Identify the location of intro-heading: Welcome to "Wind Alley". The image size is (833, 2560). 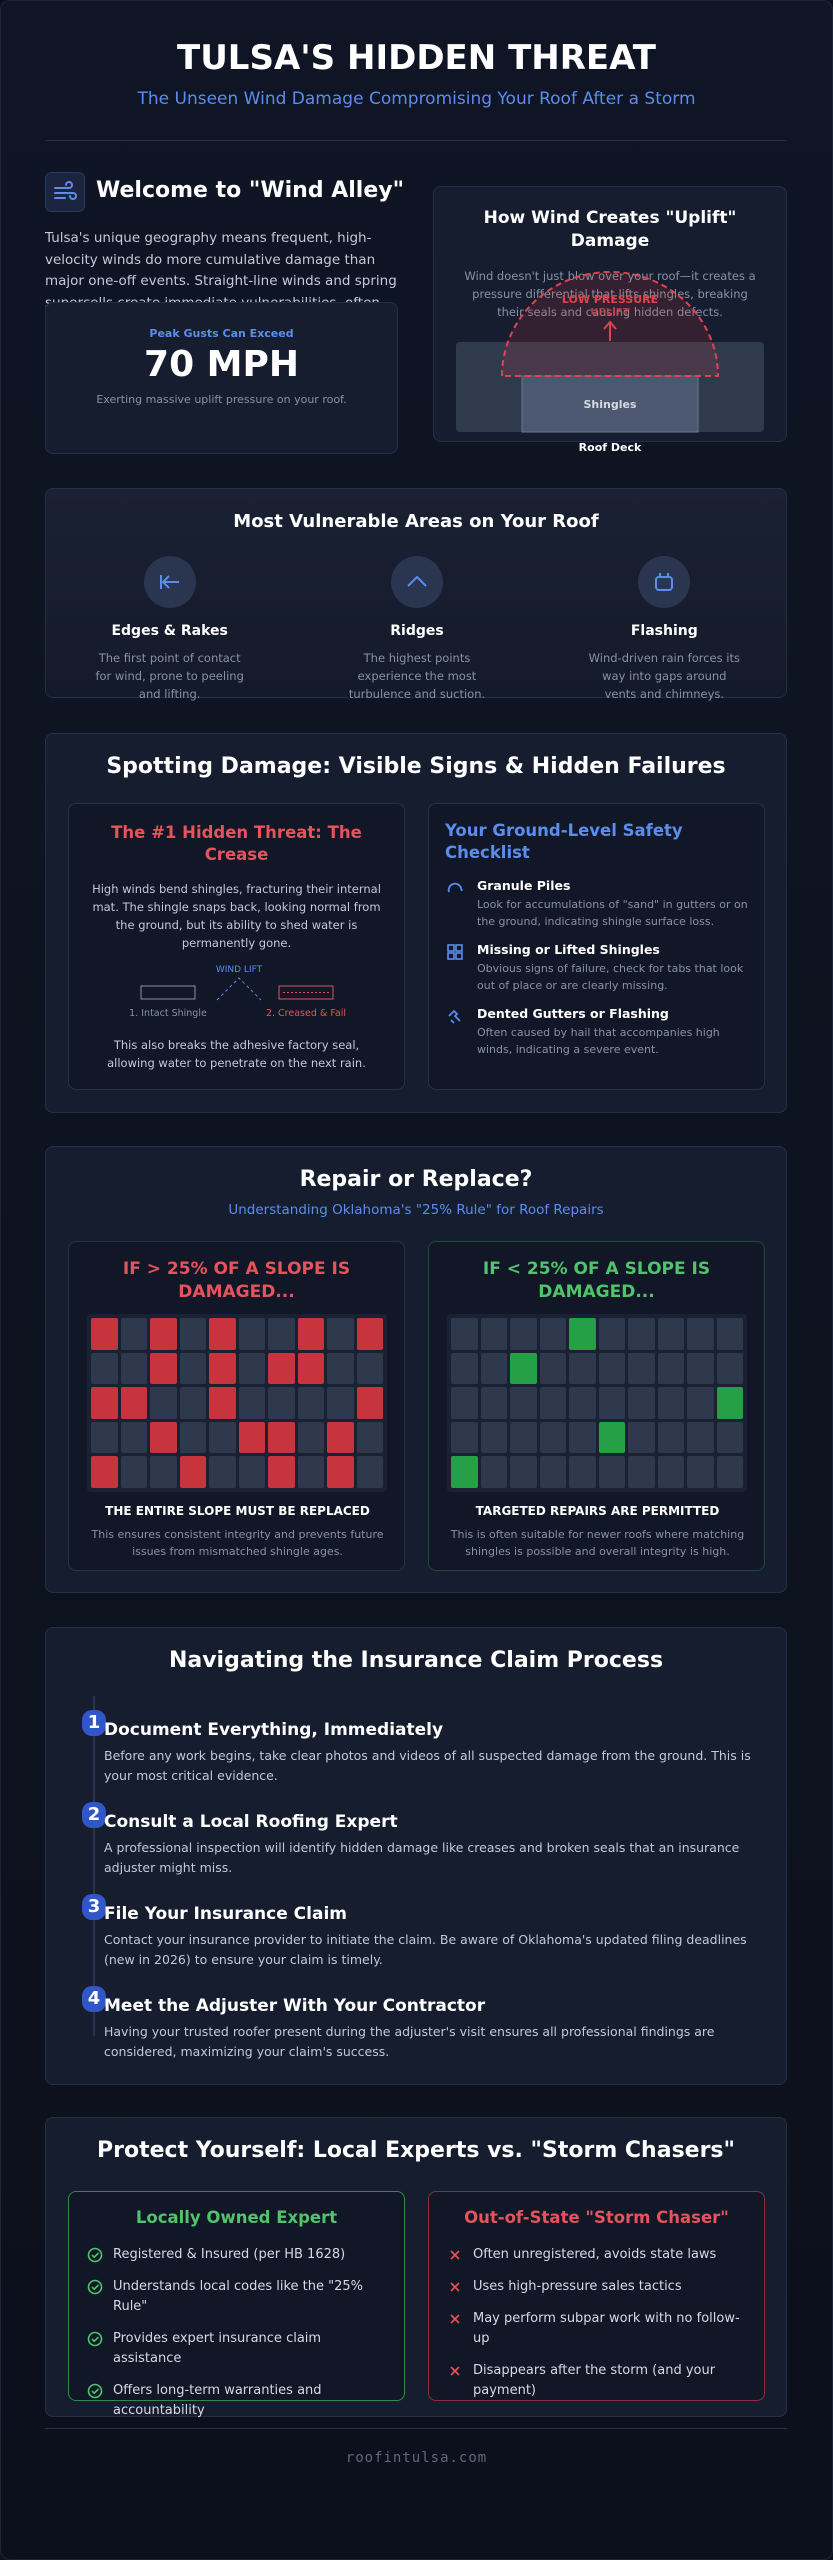
(250, 190).